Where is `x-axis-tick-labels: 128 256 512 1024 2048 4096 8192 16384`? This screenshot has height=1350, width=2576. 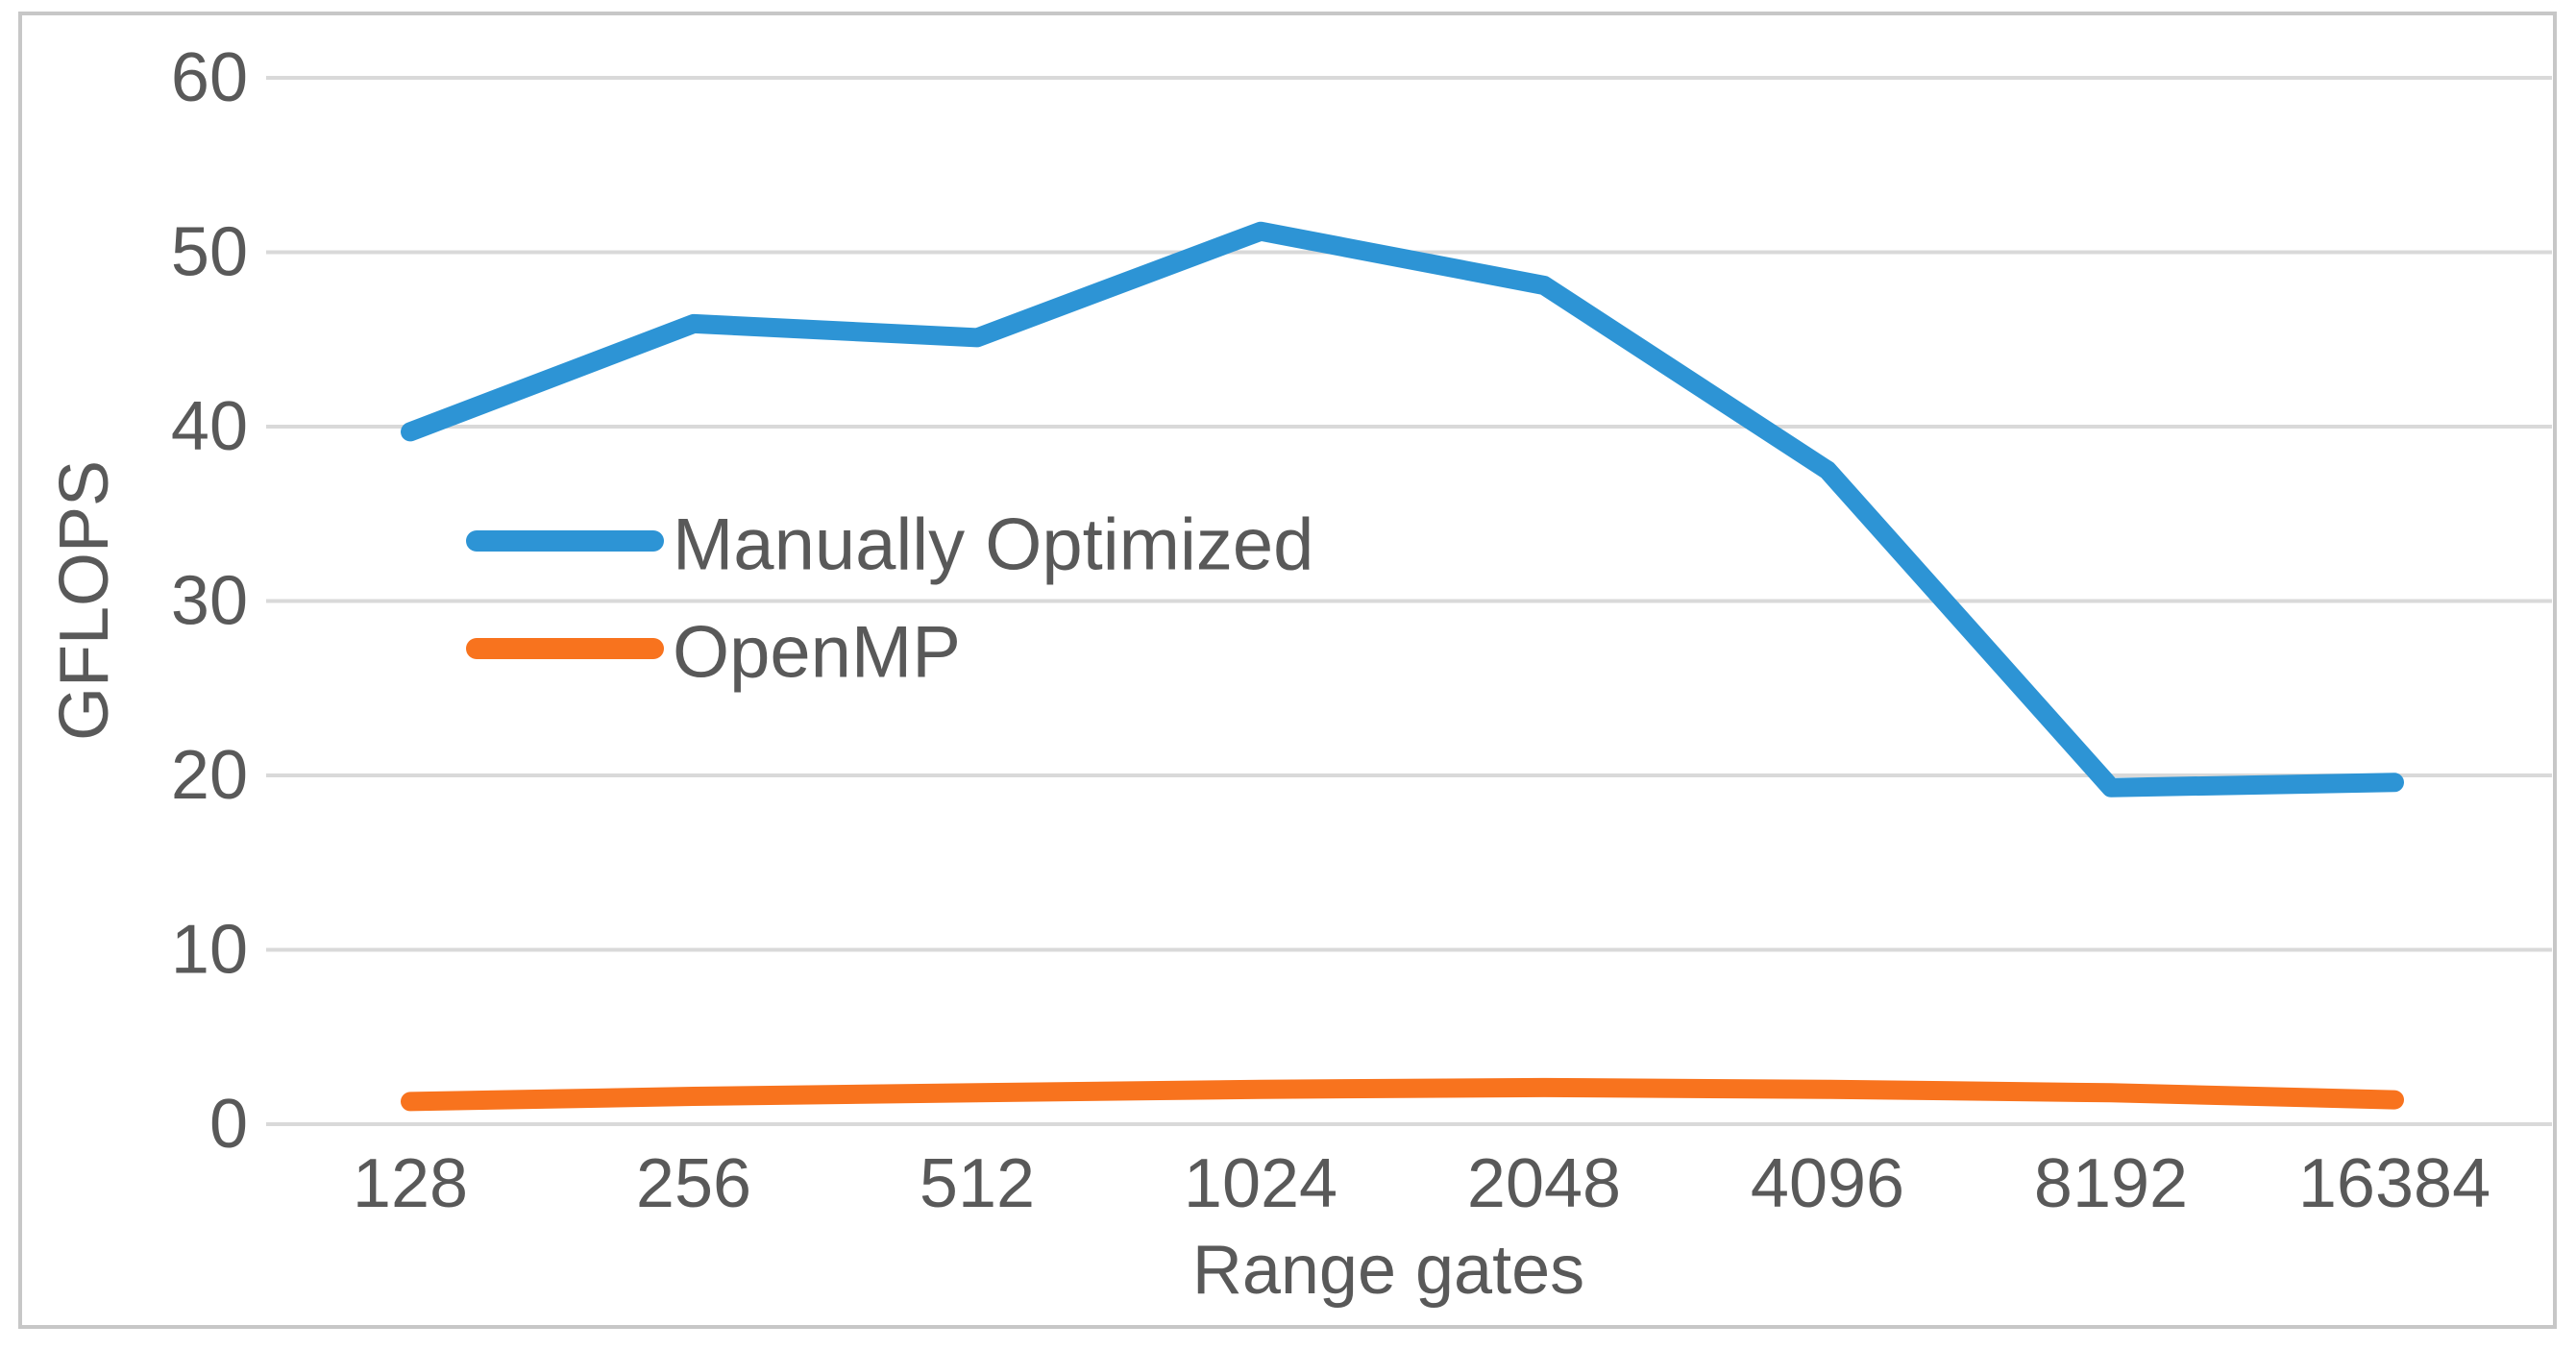 x-axis-tick-labels: 128 256 512 1024 2048 4096 8192 16384 is located at coordinates (1421, 1183).